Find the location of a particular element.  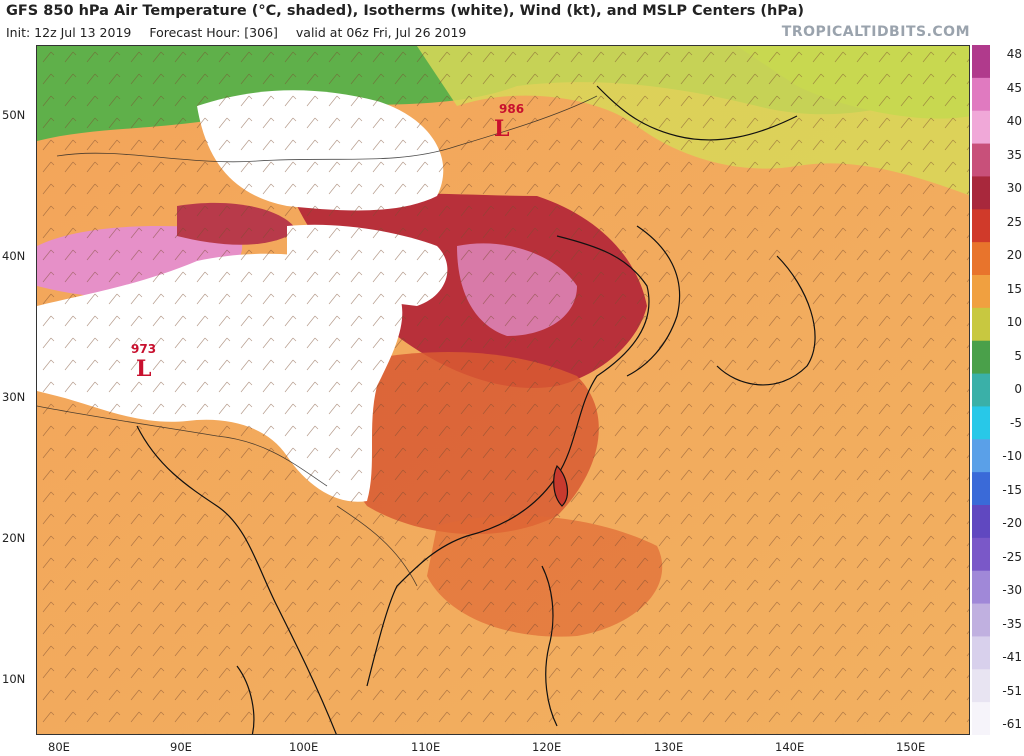

colorbar-label: -51 is located at coordinates (1012, 690).